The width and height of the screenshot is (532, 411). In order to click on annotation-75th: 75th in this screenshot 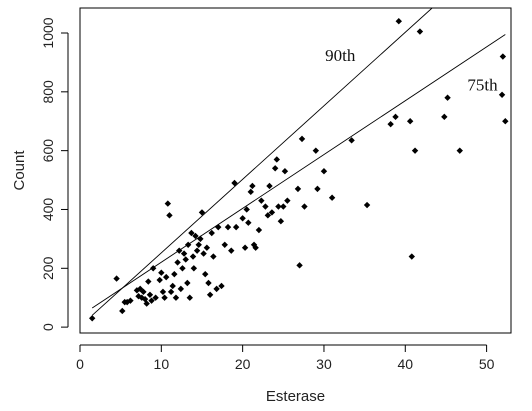, I will do `click(482, 84)`.